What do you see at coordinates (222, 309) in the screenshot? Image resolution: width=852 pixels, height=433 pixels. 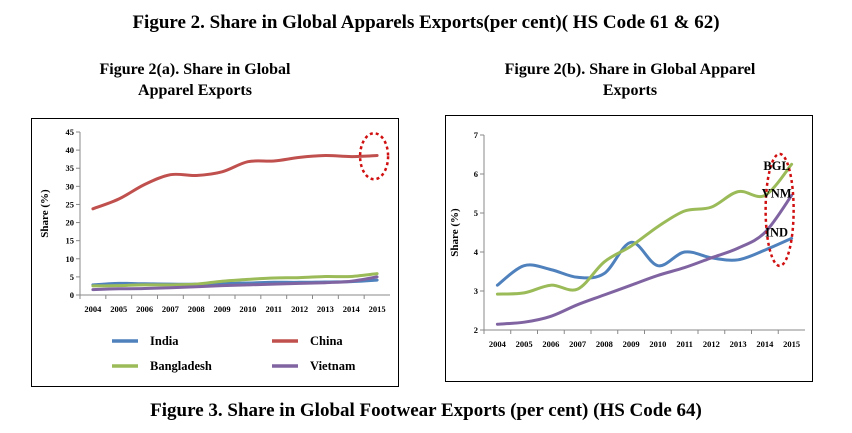 I see `chart-a-x-tick-label: 2009` at bounding box center [222, 309].